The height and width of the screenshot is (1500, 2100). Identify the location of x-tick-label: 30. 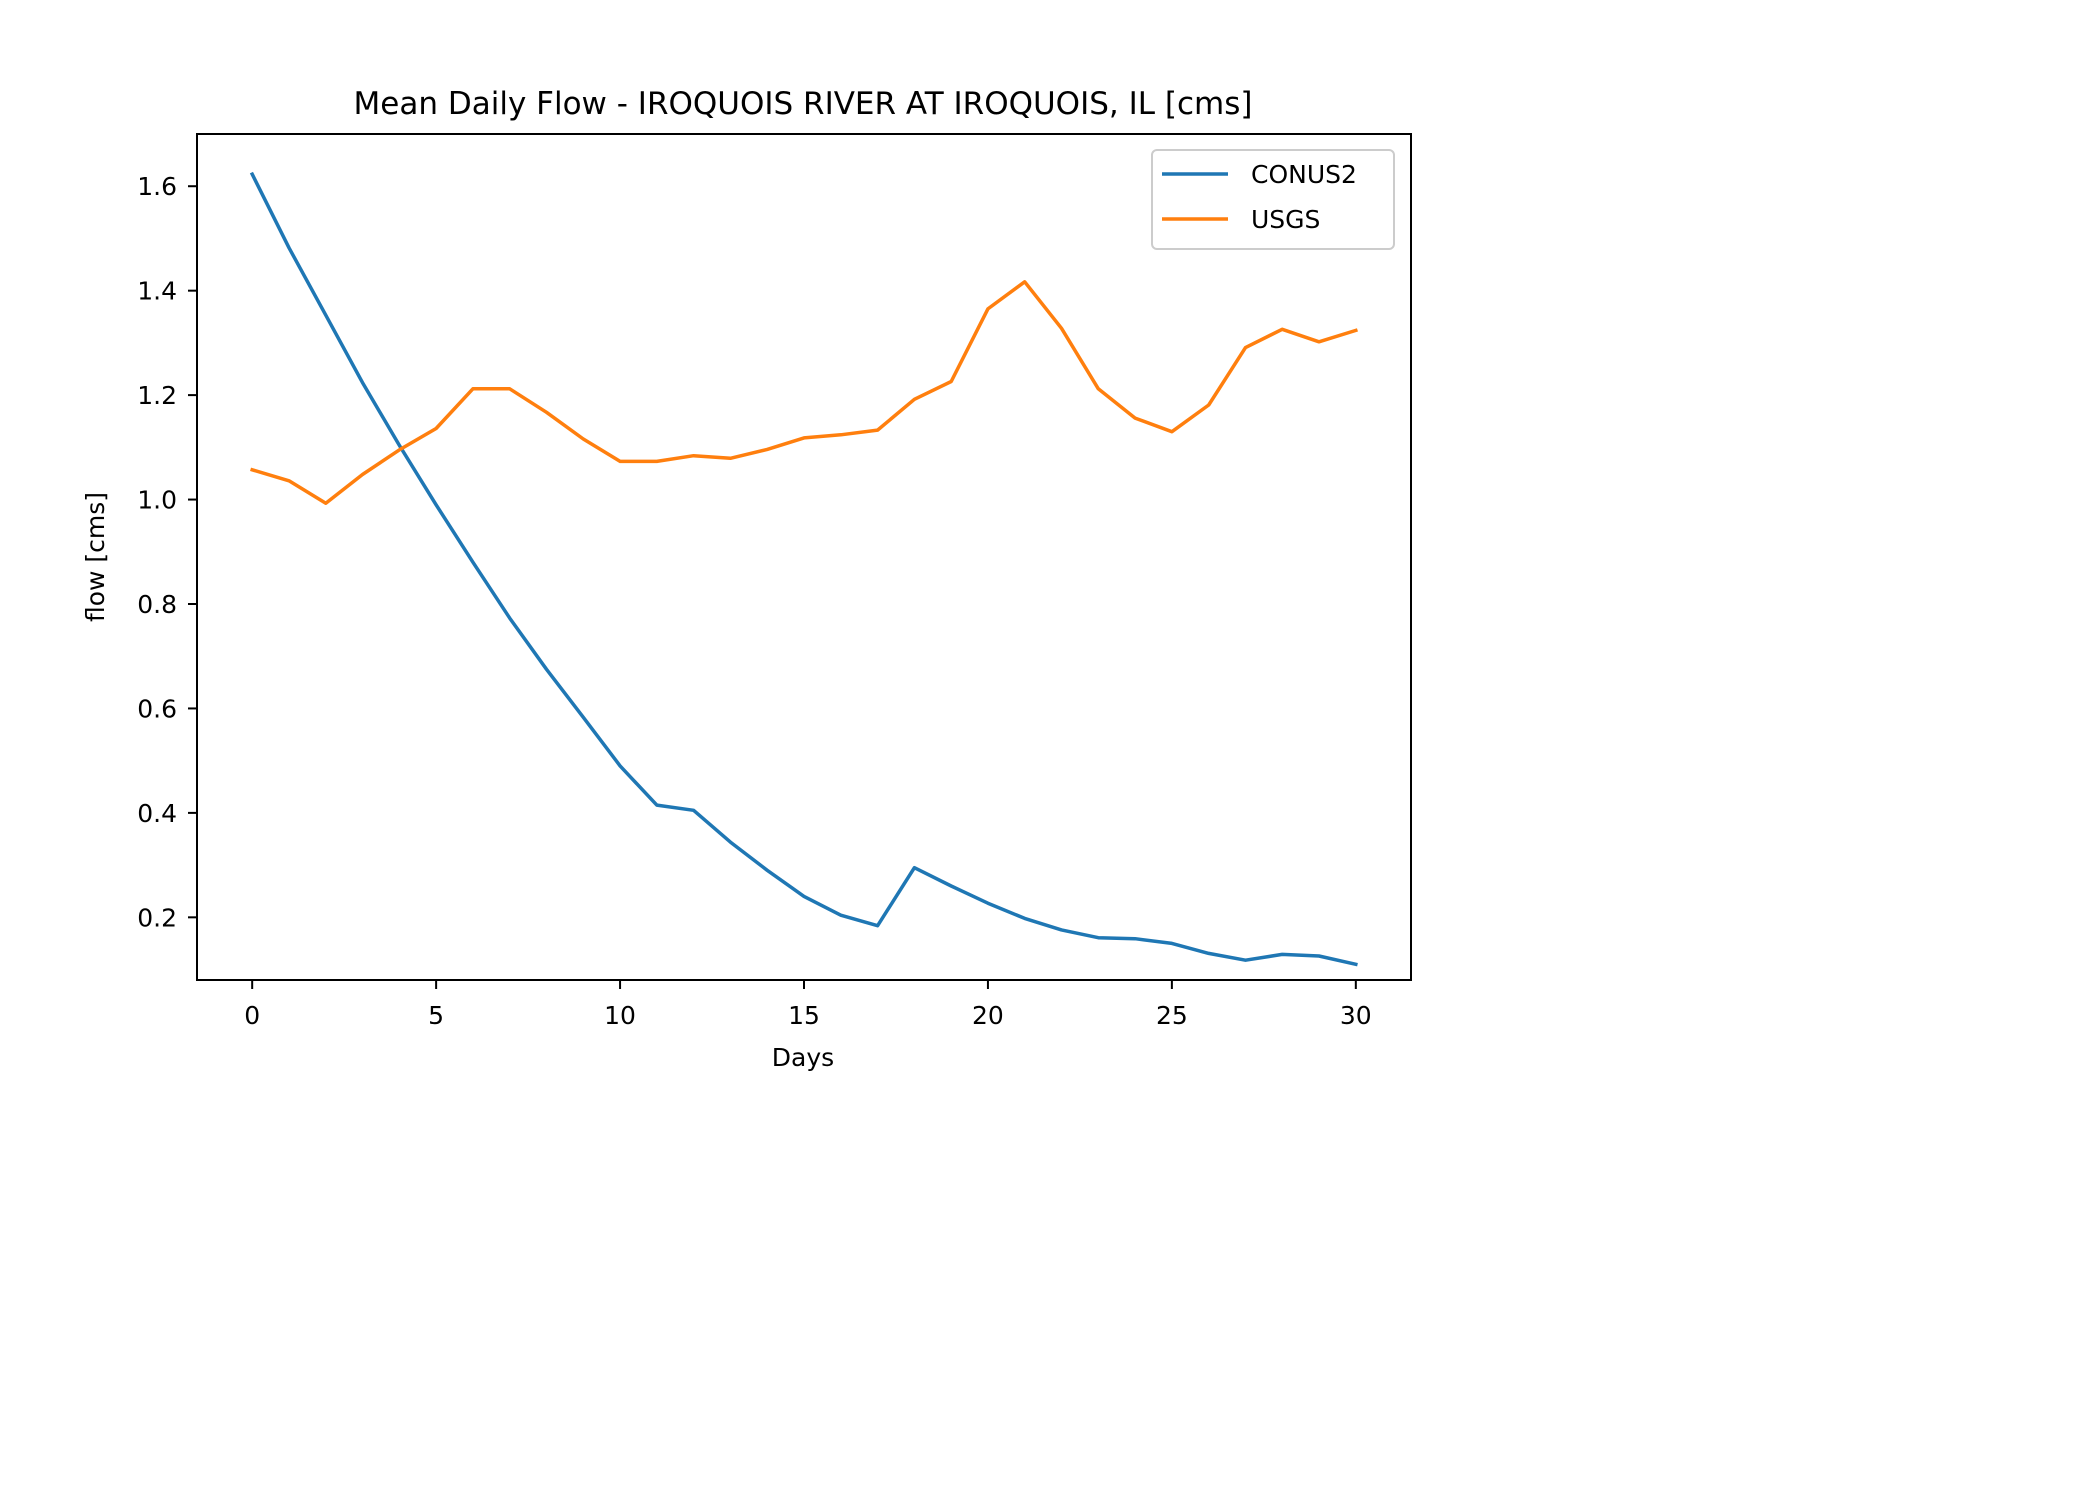
(1356, 1015).